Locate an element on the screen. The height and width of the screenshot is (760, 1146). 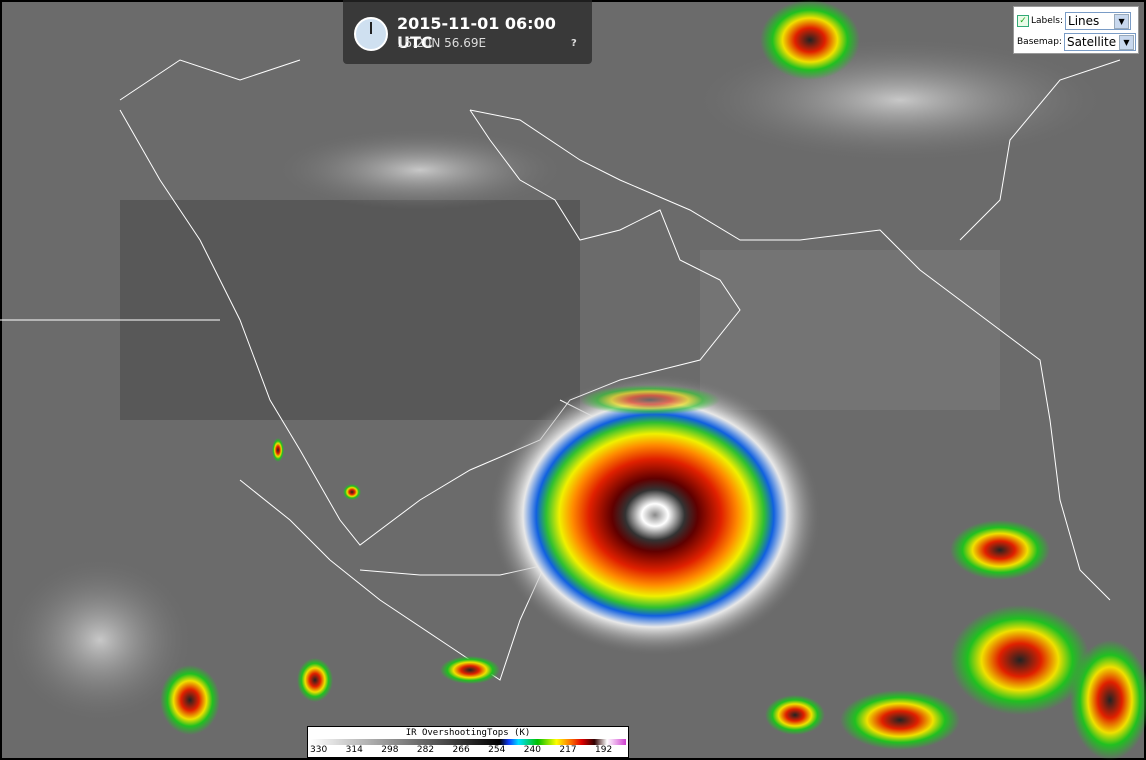
help-button: ? is located at coordinates (574, 43).